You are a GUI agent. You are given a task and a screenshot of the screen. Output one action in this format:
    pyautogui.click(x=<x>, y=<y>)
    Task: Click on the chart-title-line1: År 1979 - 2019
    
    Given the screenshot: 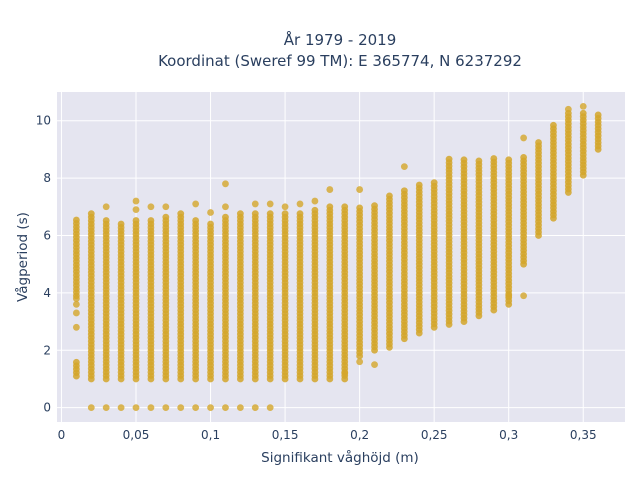 What is the action you would take?
    pyautogui.click(x=340, y=39)
    